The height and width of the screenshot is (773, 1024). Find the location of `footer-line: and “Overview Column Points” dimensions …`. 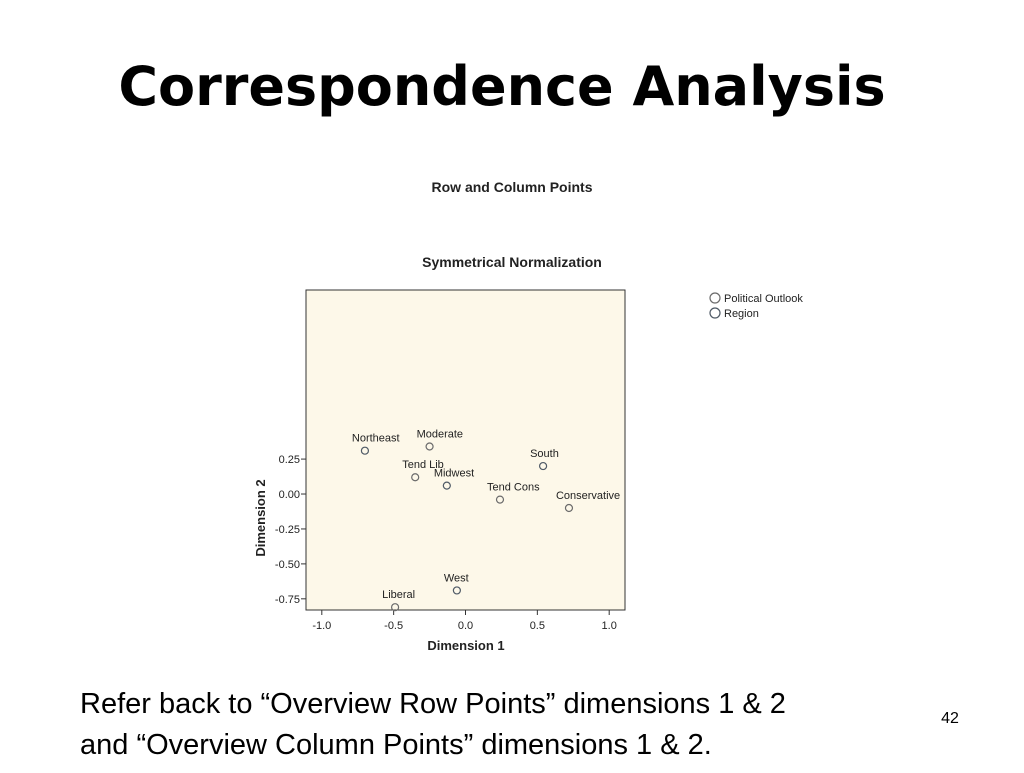

footer-line: and “Overview Column Points” dimensions … is located at coordinates (396, 745).